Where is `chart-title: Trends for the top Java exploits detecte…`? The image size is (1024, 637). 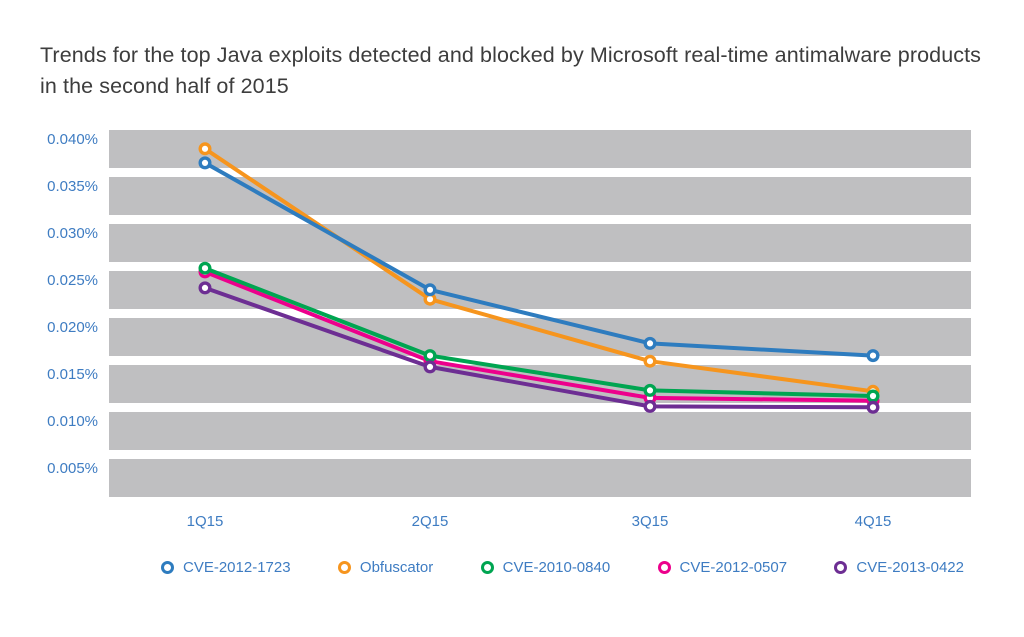
chart-title: Trends for the top Java exploits detecte… is located at coordinates (511, 70).